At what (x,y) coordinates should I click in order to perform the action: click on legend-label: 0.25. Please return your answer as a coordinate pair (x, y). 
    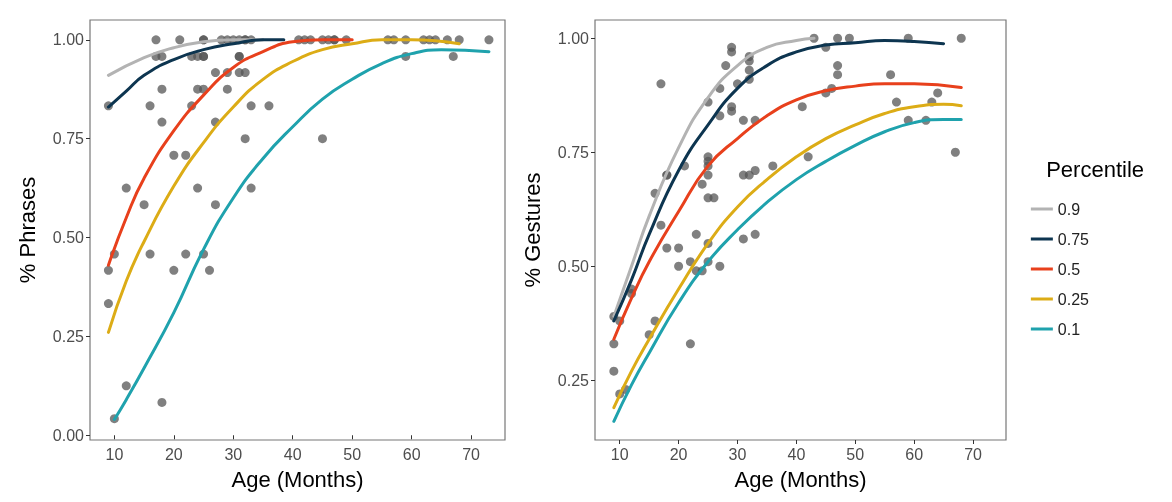
    Looking at the image, I should click on (1073, 299).